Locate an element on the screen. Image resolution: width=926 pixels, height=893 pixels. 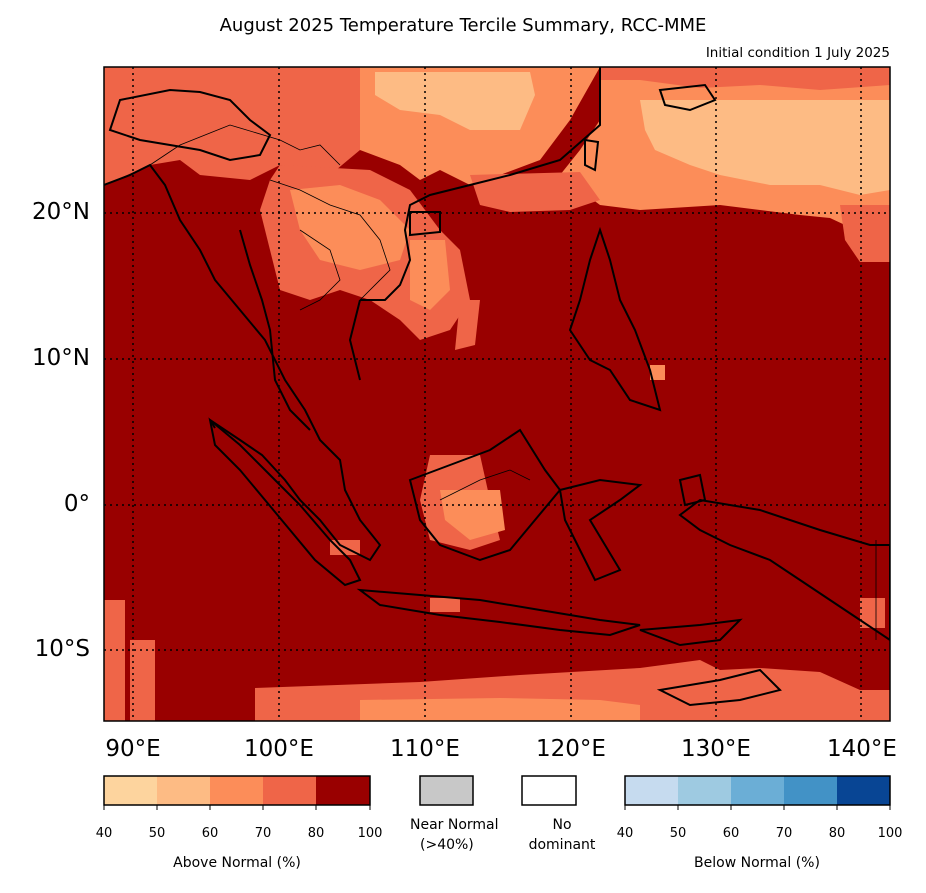
no-dominant-label-line1: No is located at coordinates (562, 825).